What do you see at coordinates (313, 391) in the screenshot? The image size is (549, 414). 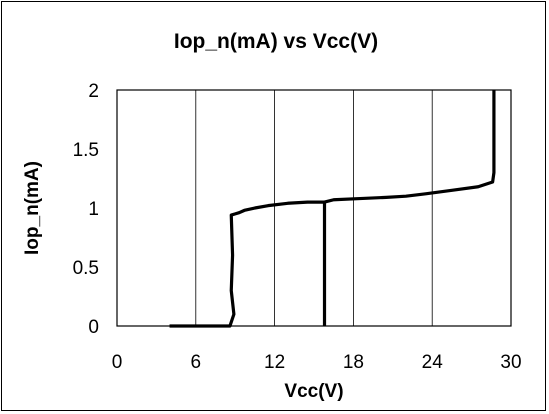 I see `x-axis-title: Vcc(V)` at bounding box center [313, 391].